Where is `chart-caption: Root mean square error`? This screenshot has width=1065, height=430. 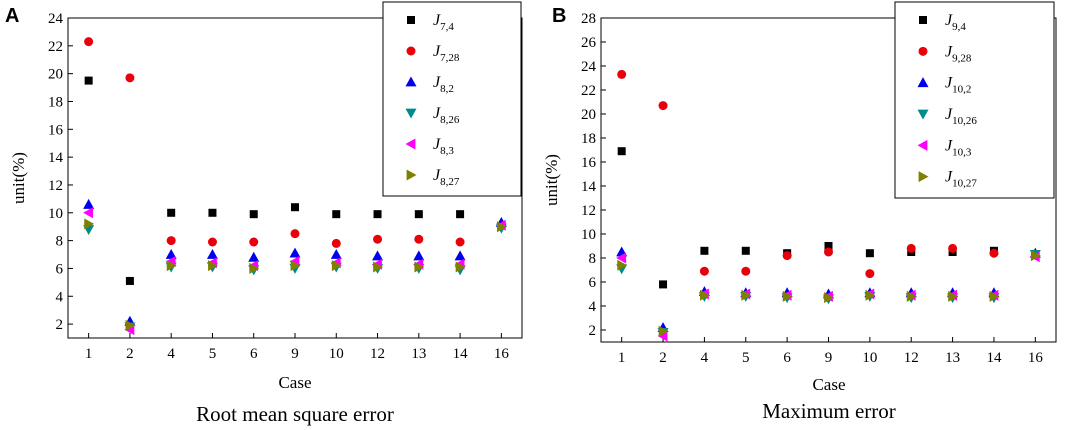
chart-caption: Root mean square error is located at coordinates (295, 414).